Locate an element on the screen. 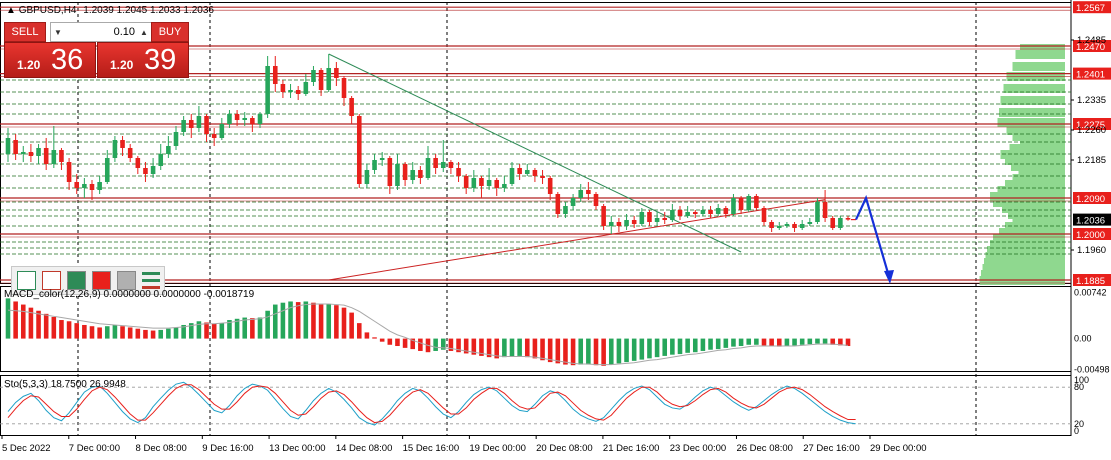  stochastic-label: Sto(5,3,3) 18.7500 26.9948 is located at coordinates (65, 384).